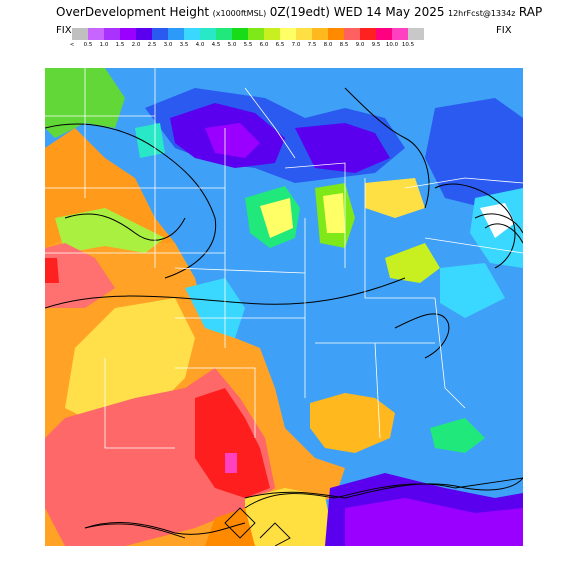 This screenshot has height=568, width=568. What do you see at coordinates (457, 435) in the screenshot?
I see `field-green-carolina` at bounding box center [457, 435].